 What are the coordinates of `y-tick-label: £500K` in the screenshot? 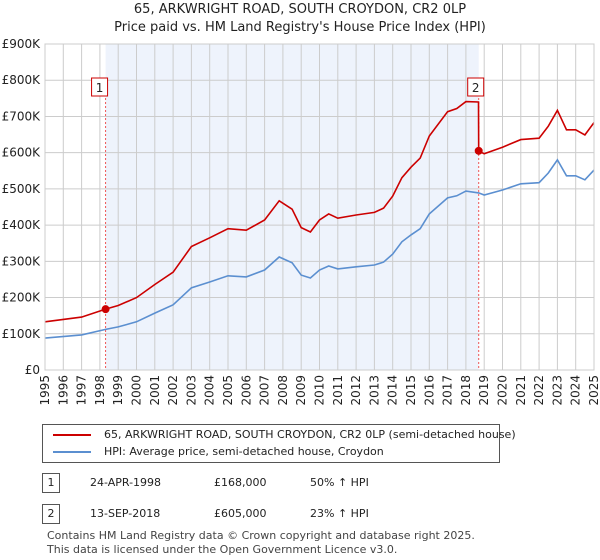 It's located at (22, 189).